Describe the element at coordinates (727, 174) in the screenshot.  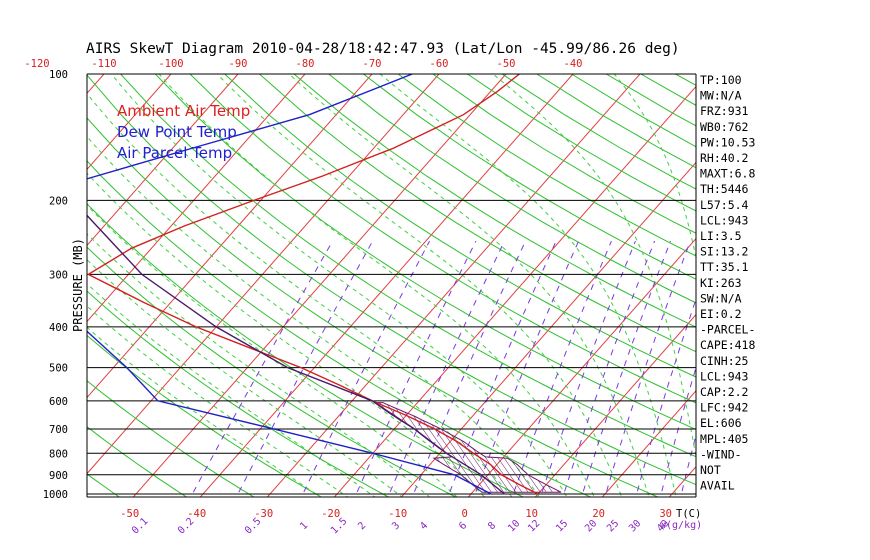
I see `index-entry: MAXT:6.8` at that location.